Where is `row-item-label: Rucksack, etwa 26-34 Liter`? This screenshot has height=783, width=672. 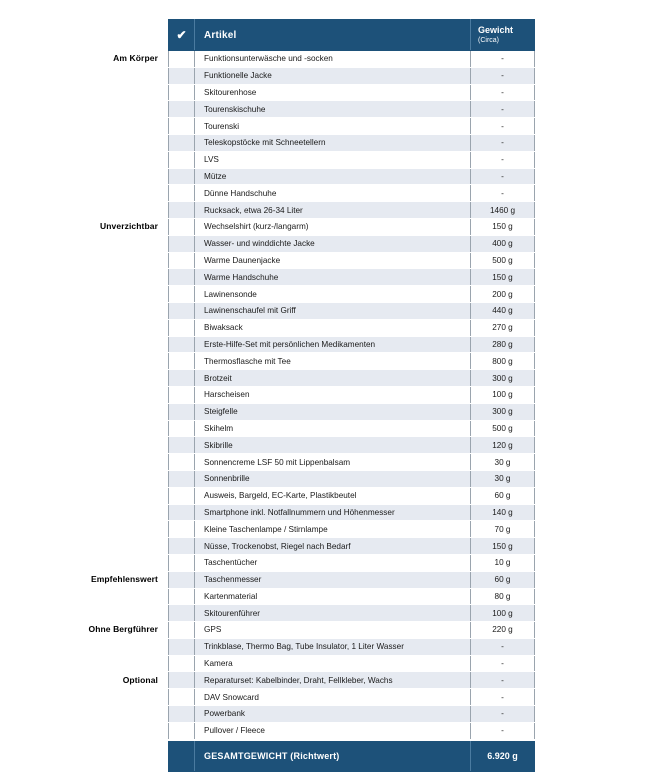 row-item-label: Rucksack, etwa 26-34 Liter is located at coordinates (332, 210).